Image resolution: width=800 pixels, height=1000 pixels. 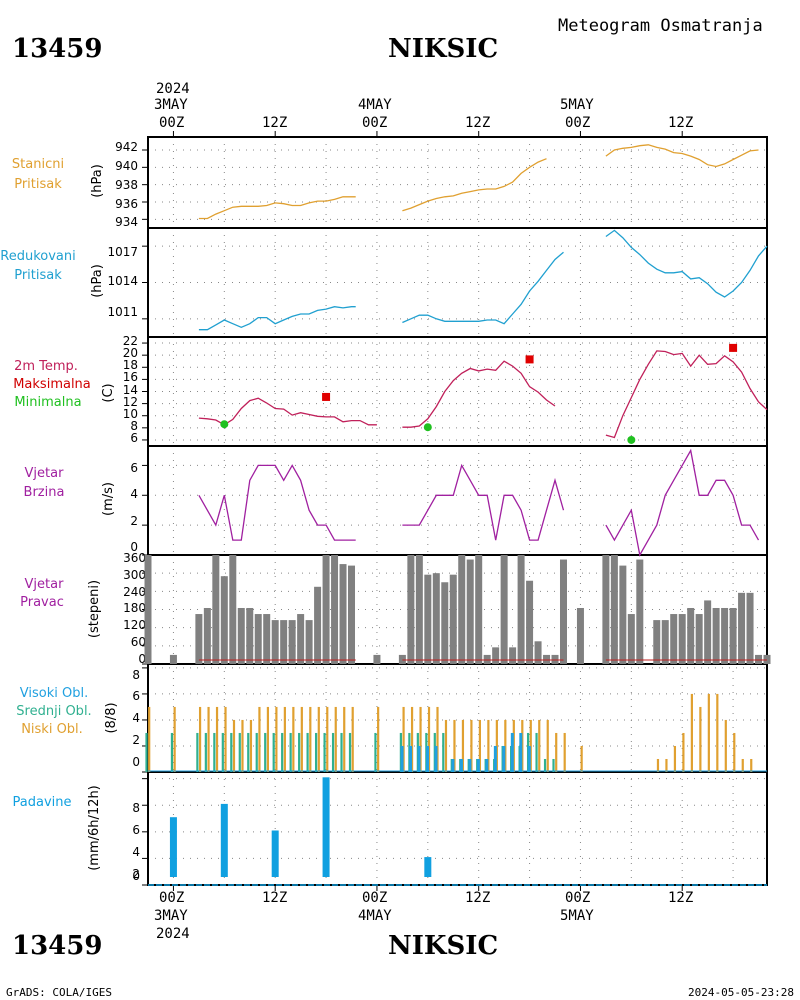 I want to click on label-clouds-1: Visoki Obl., so click(x=54, y=693).